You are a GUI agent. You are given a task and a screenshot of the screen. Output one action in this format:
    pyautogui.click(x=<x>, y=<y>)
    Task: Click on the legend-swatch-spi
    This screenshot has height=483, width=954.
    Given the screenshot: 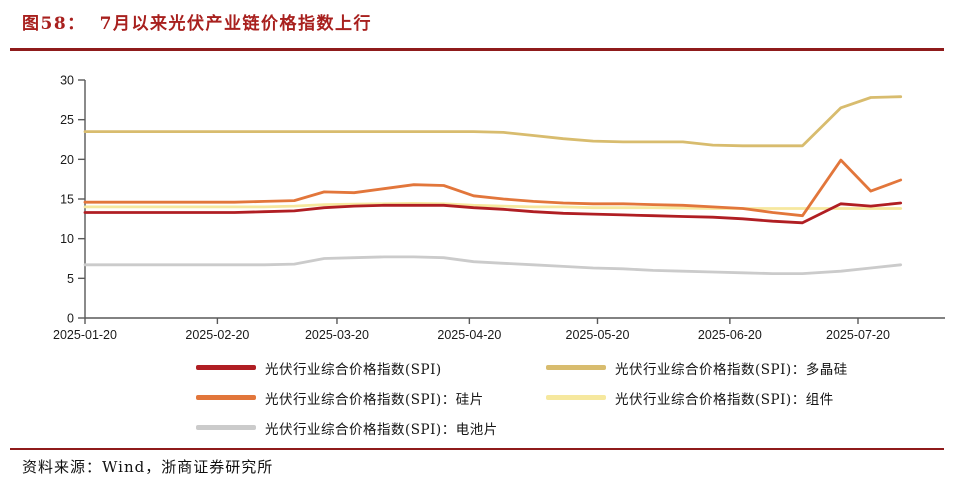 What is the action you would take?
    pyautogui.click(x=226, y=367)
    